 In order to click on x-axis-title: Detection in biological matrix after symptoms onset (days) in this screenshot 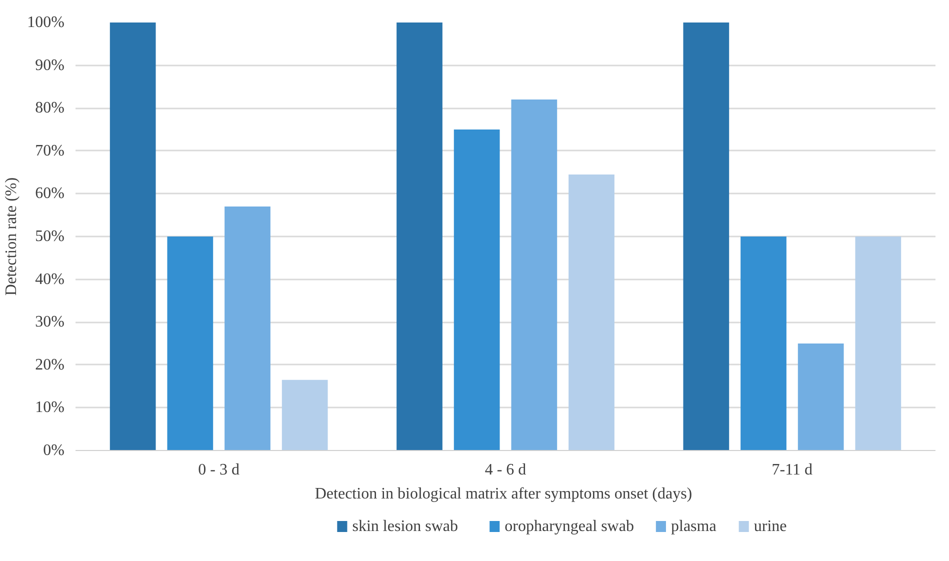, I will do `click(503, 494)`.